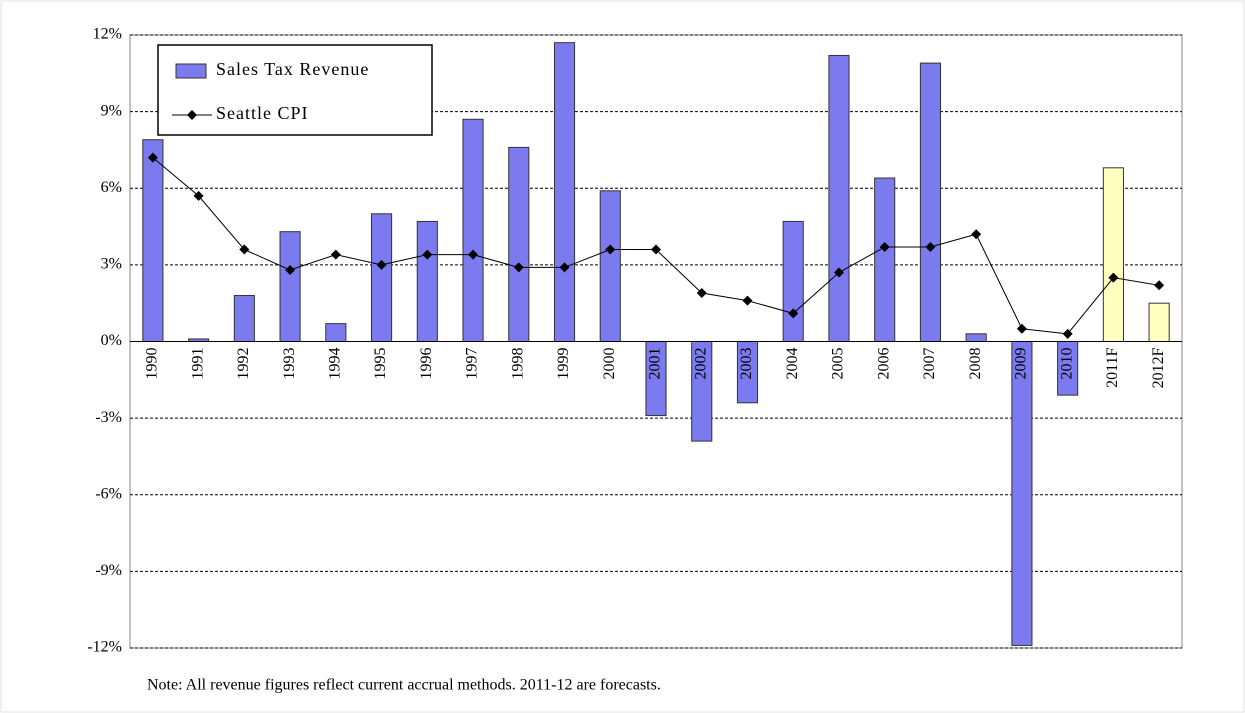 This screenshot has width=1245, height=713. I want to click on legend-label: Seattle CPI, so click(262, 113).